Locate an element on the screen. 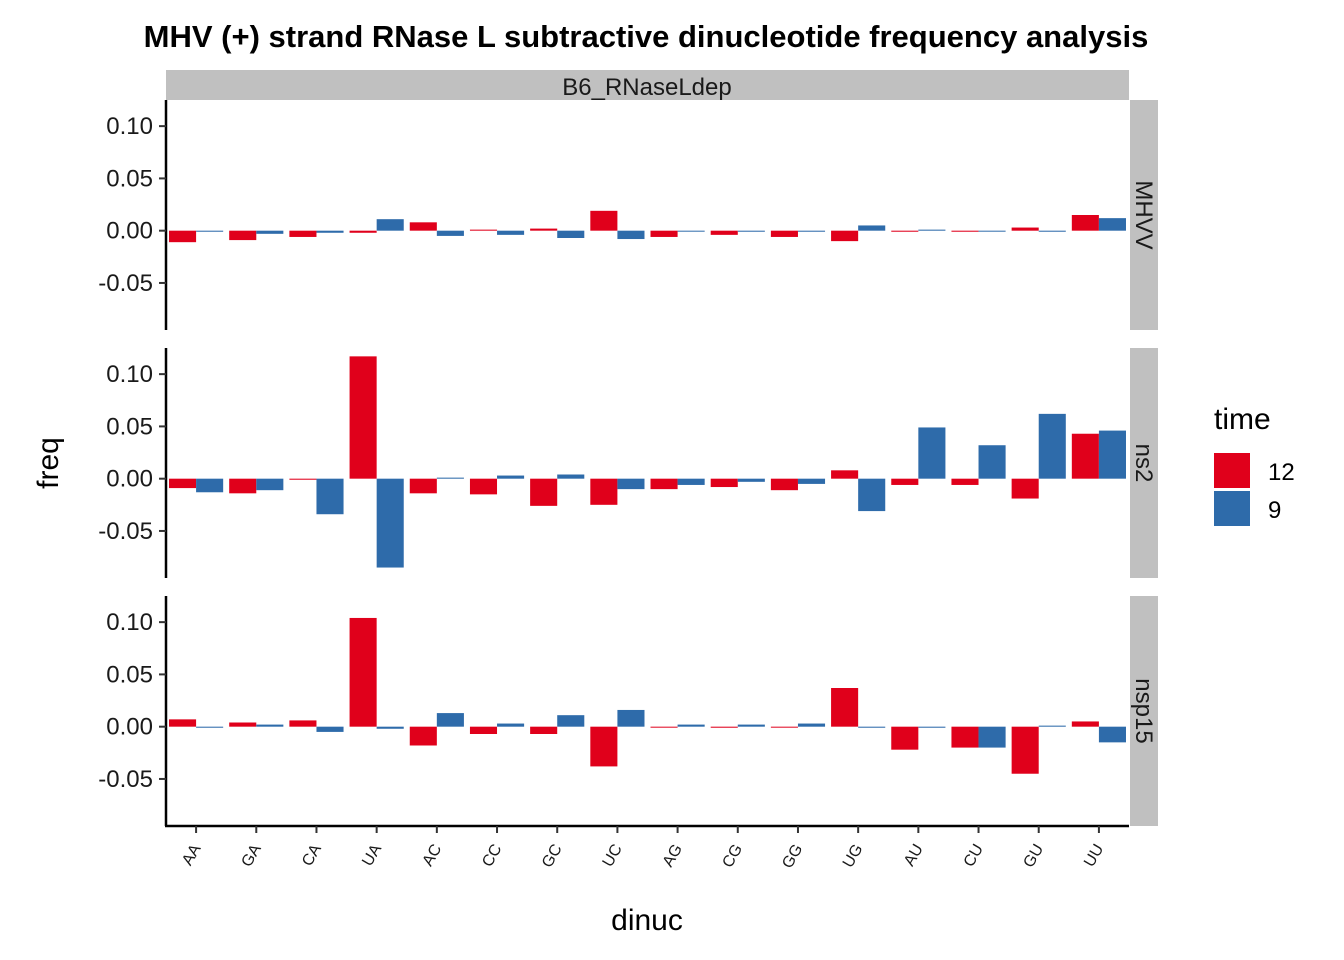 This screenshot has height=960, width=1344. x-axis: AA GA CA UA AC CC GC UC AG CG GG UG AU CU GU UU is located at coordinates (647, 848).